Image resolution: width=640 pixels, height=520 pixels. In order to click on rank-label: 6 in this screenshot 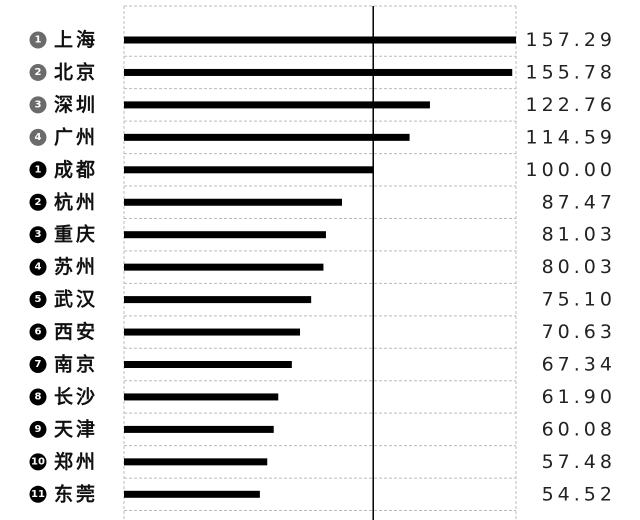, I will do `click(38, 332)`.